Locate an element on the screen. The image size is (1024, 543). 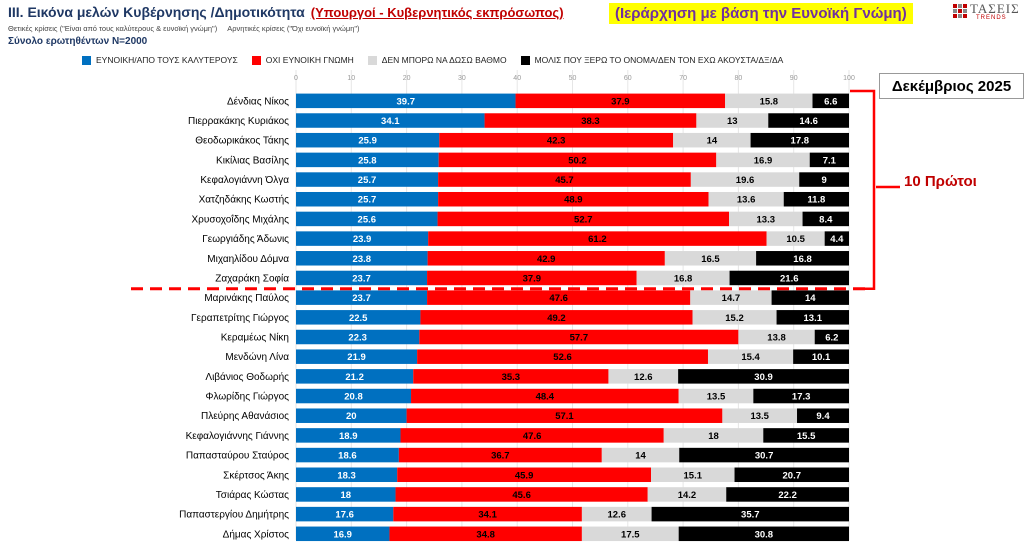
data-label: 25.8 is located at coordinates (367, 160).